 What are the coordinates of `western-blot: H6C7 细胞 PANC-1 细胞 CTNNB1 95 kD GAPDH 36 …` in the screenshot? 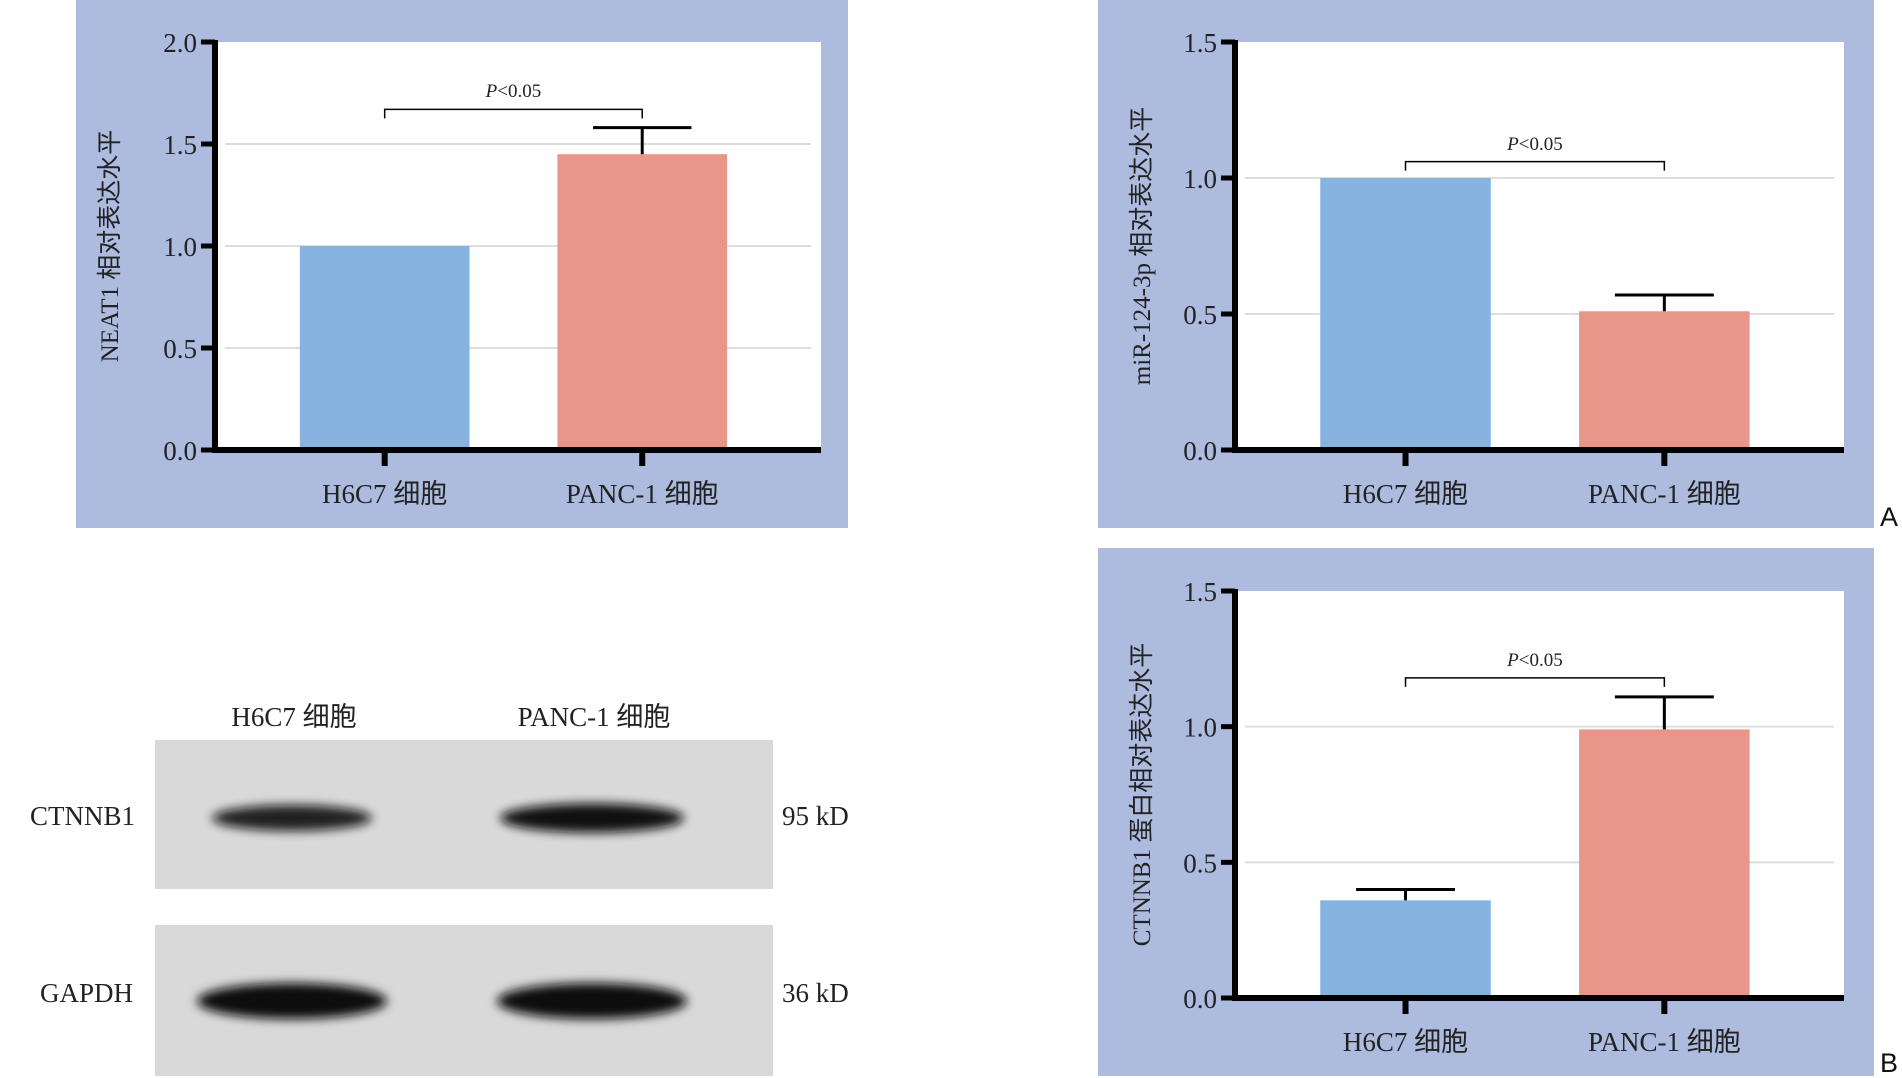 It's located at (439, 889).